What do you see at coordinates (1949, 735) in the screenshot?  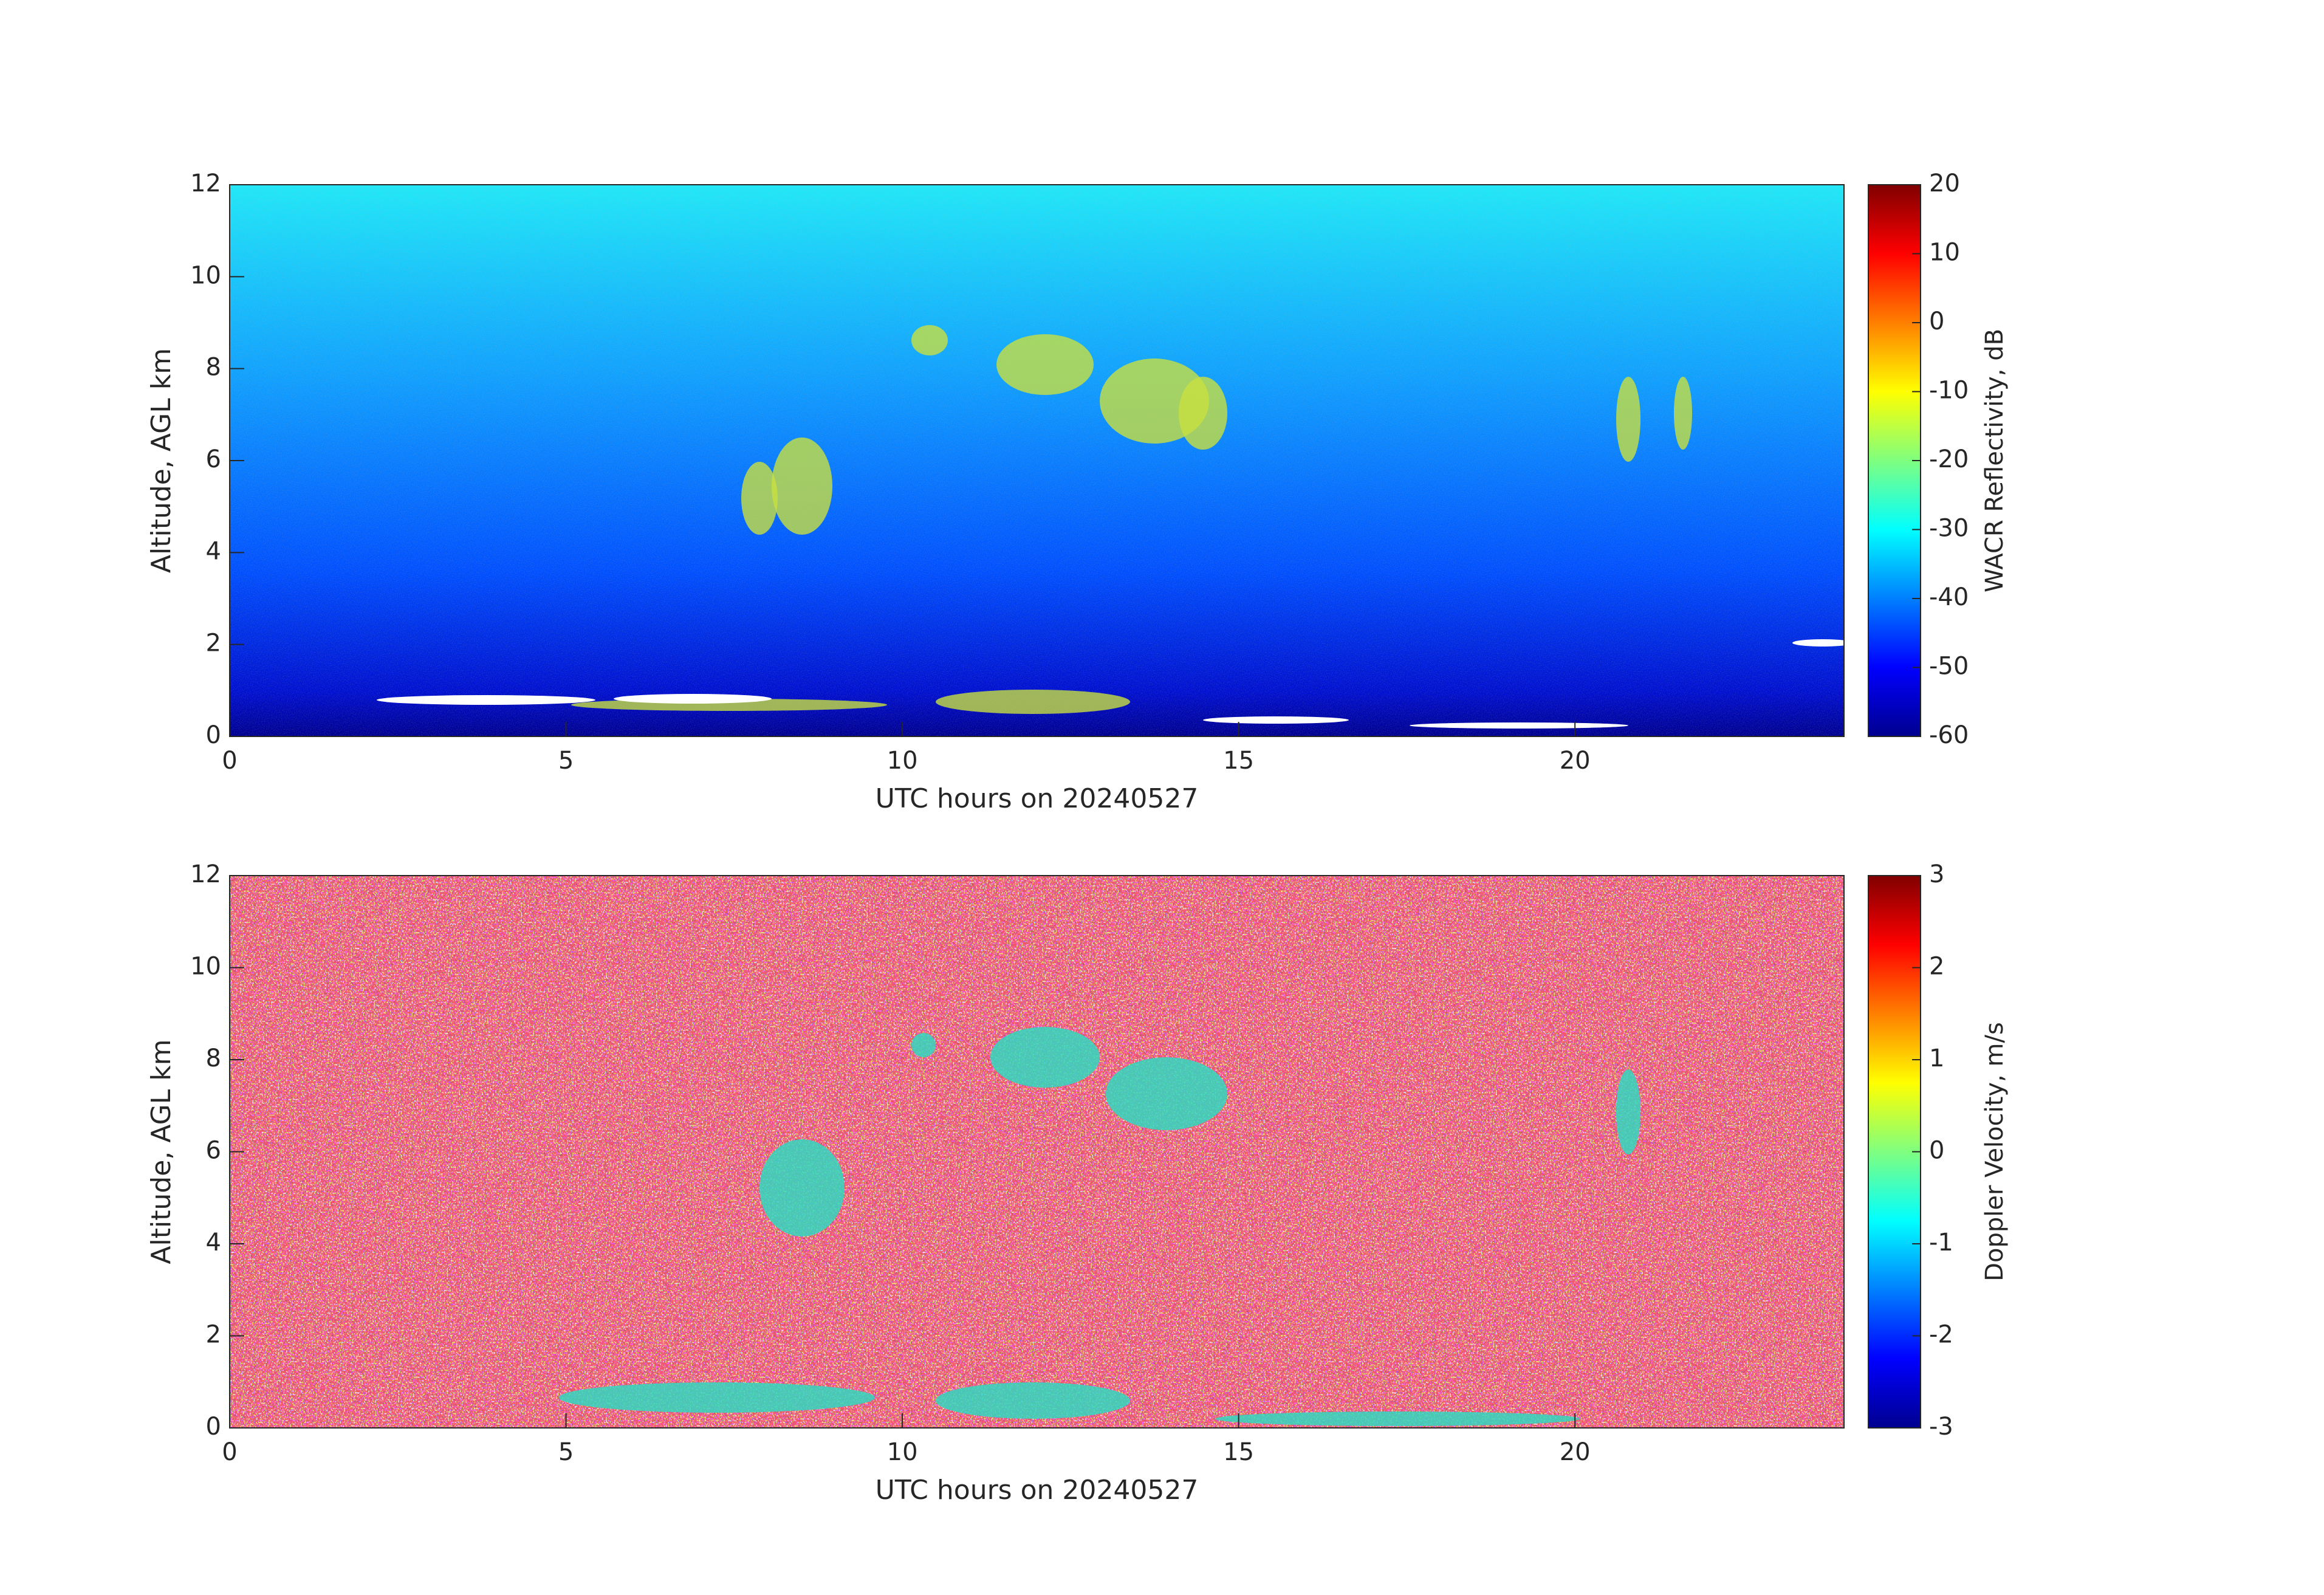 I see `colorbar-tick-label: -60` at bounding box center [1949, 735].